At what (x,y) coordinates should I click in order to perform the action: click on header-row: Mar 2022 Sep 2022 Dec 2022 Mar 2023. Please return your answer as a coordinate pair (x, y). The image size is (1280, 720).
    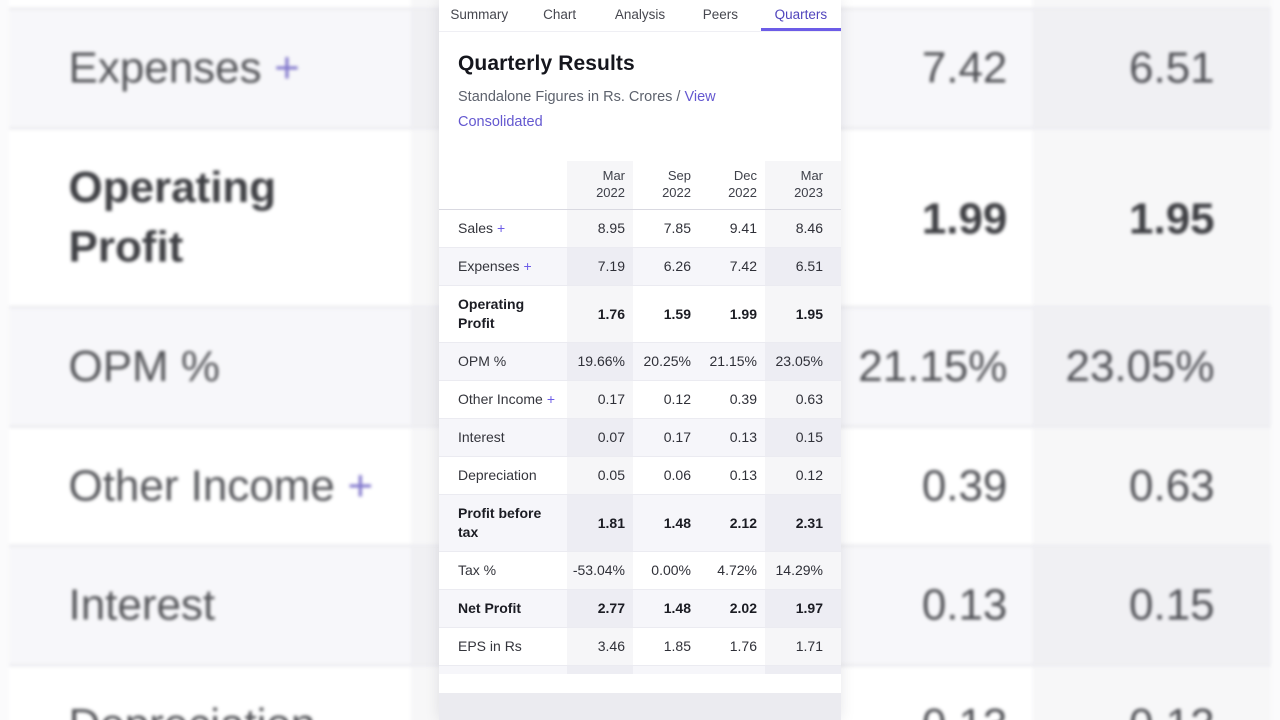
    Looking at the image, I should click on (640, 185).